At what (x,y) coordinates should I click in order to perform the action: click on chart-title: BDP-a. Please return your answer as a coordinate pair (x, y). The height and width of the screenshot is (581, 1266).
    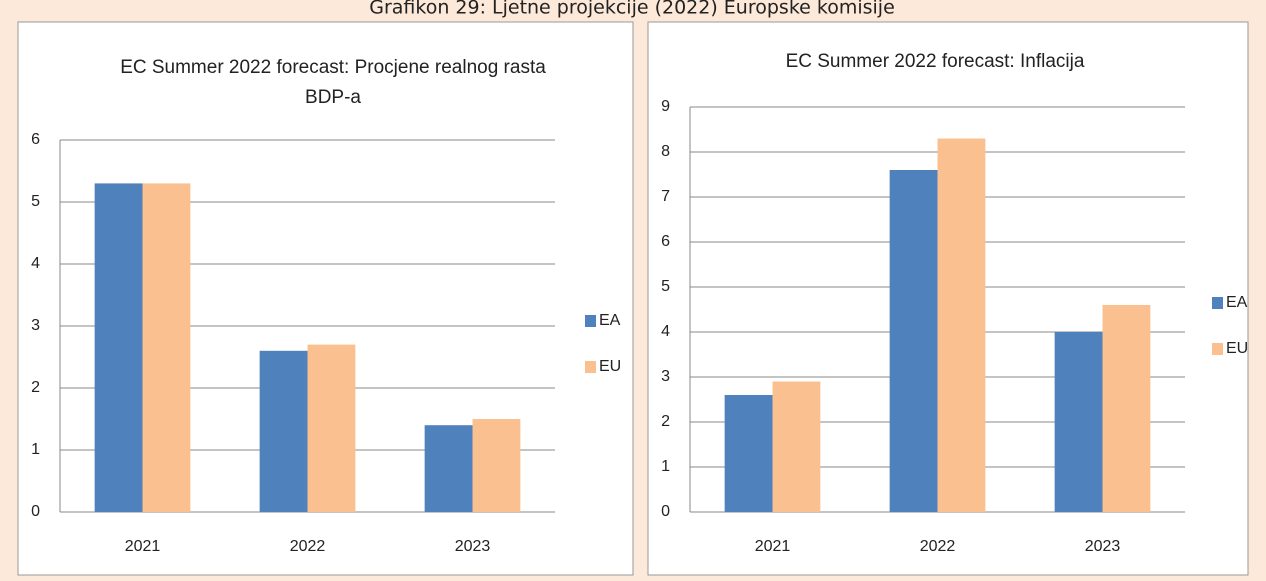
    Looking at the image, I should click on (333, 97).